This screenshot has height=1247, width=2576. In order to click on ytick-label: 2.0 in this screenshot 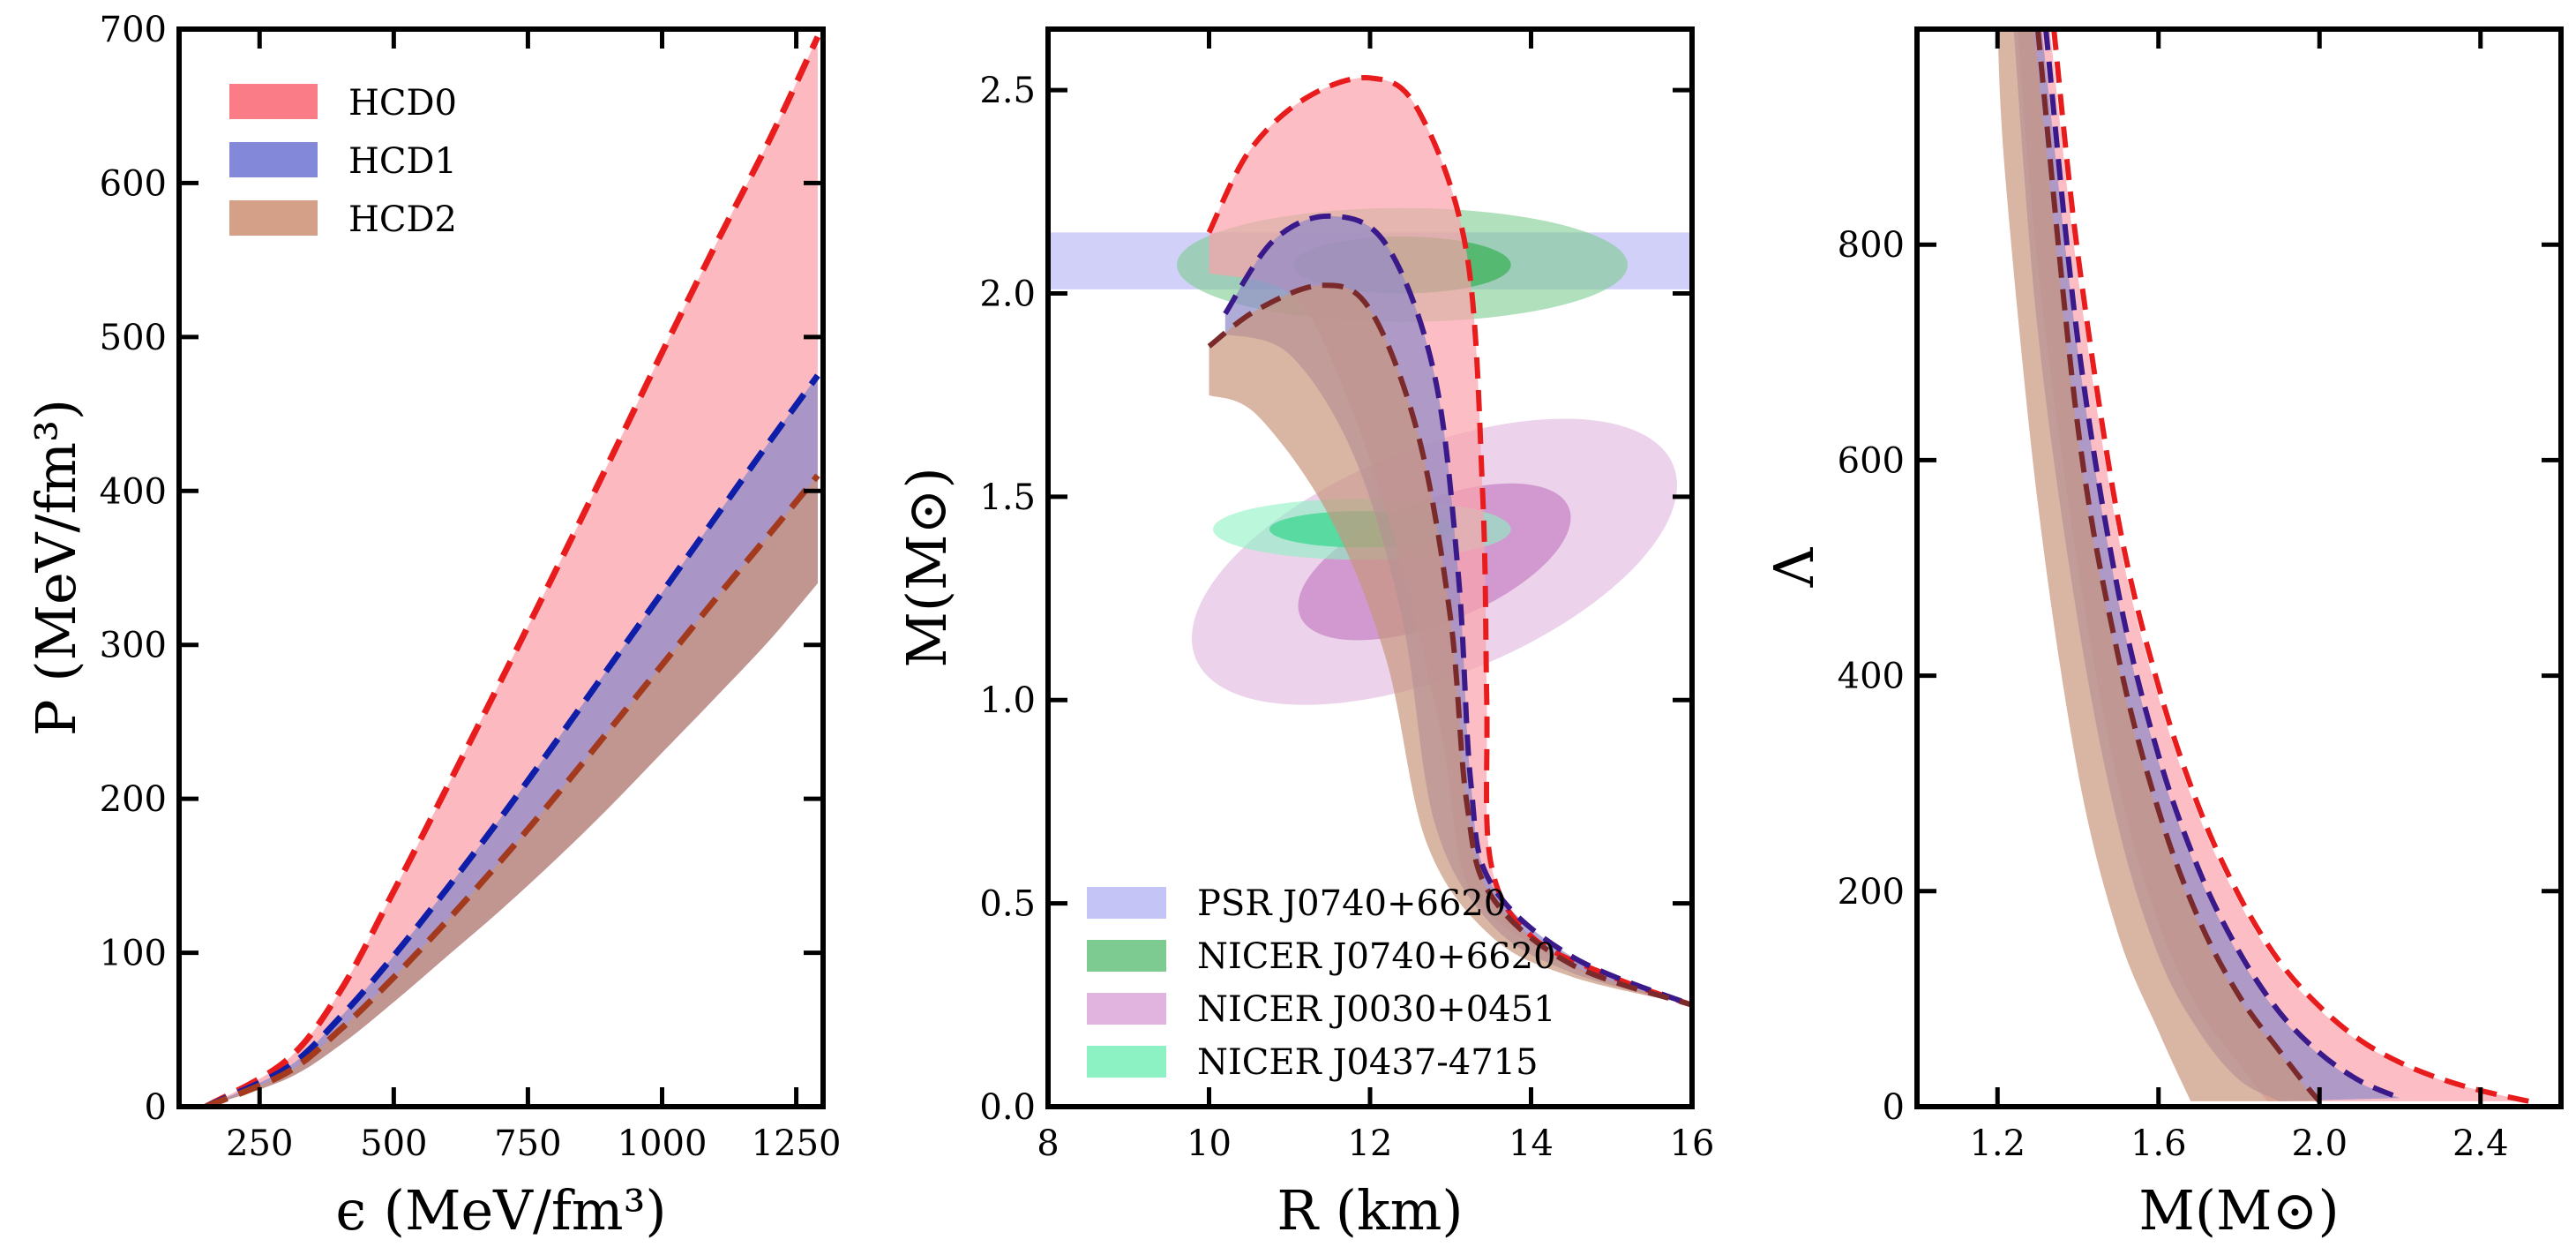, I will do `click(1008, 294)`.